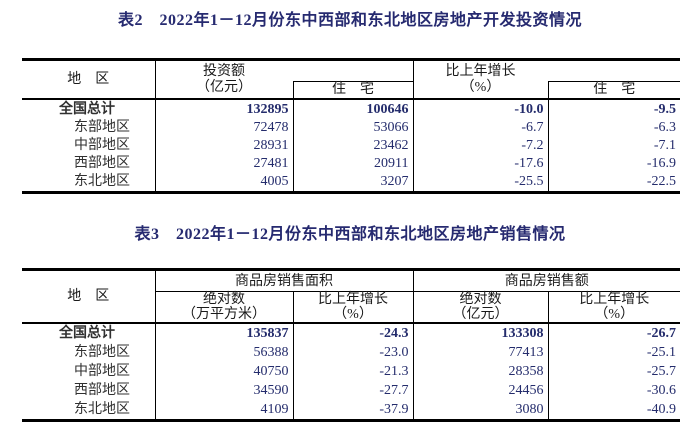 This screenshot has height=440, width=695. I want to click on value-cell: -6.3, so click(664, 127).